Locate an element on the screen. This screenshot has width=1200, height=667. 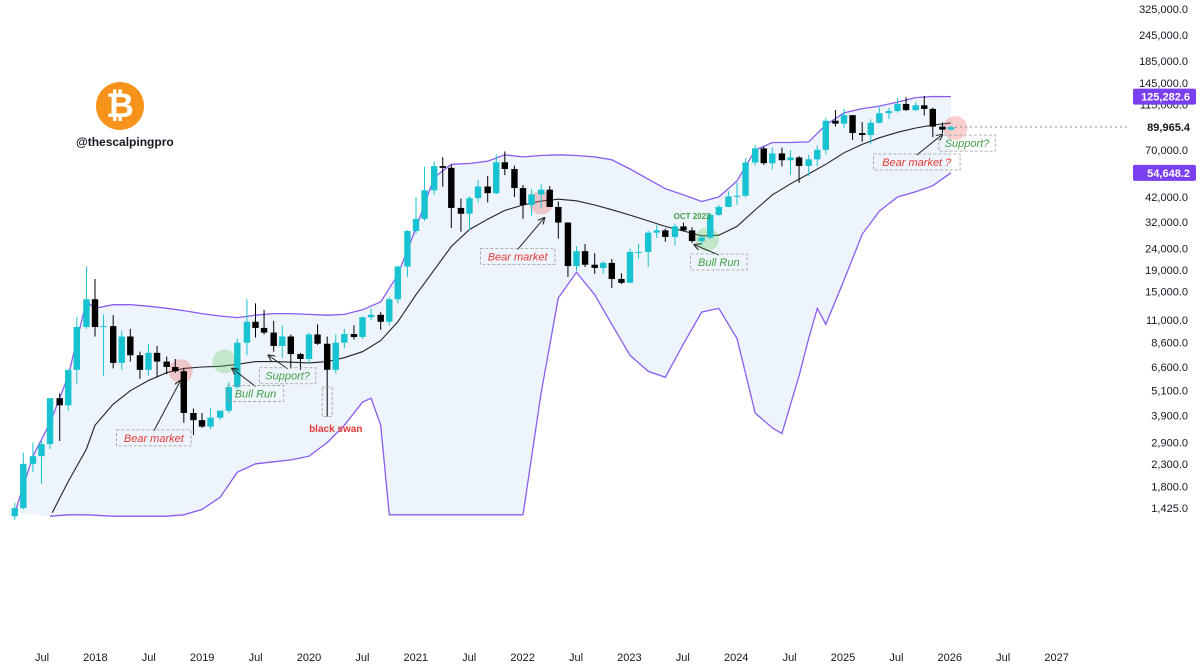
price-label-bg is located at coordinates (1164, 172).